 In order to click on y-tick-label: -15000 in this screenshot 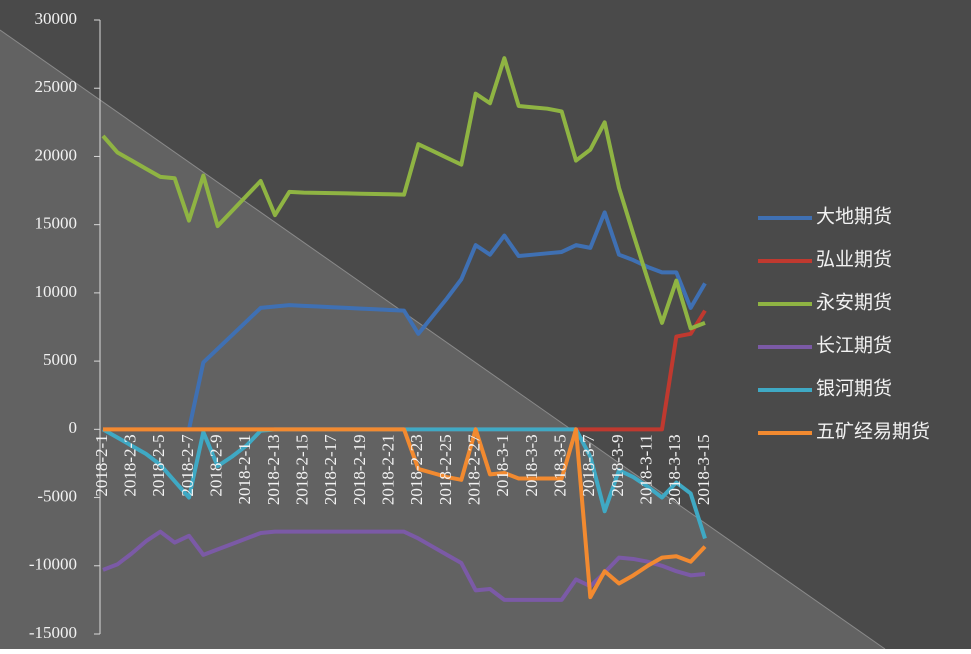, I will do `click(53, 632)`.